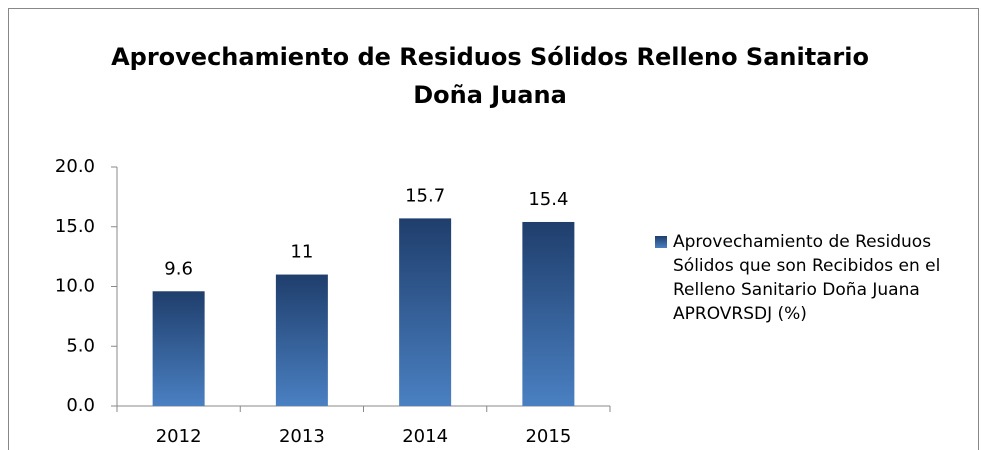 This screenshot has width=981, height=450. Describe the element at coordinates (80, 345) in the screenshot. I see `y-tick-label: 5.0` at that location.